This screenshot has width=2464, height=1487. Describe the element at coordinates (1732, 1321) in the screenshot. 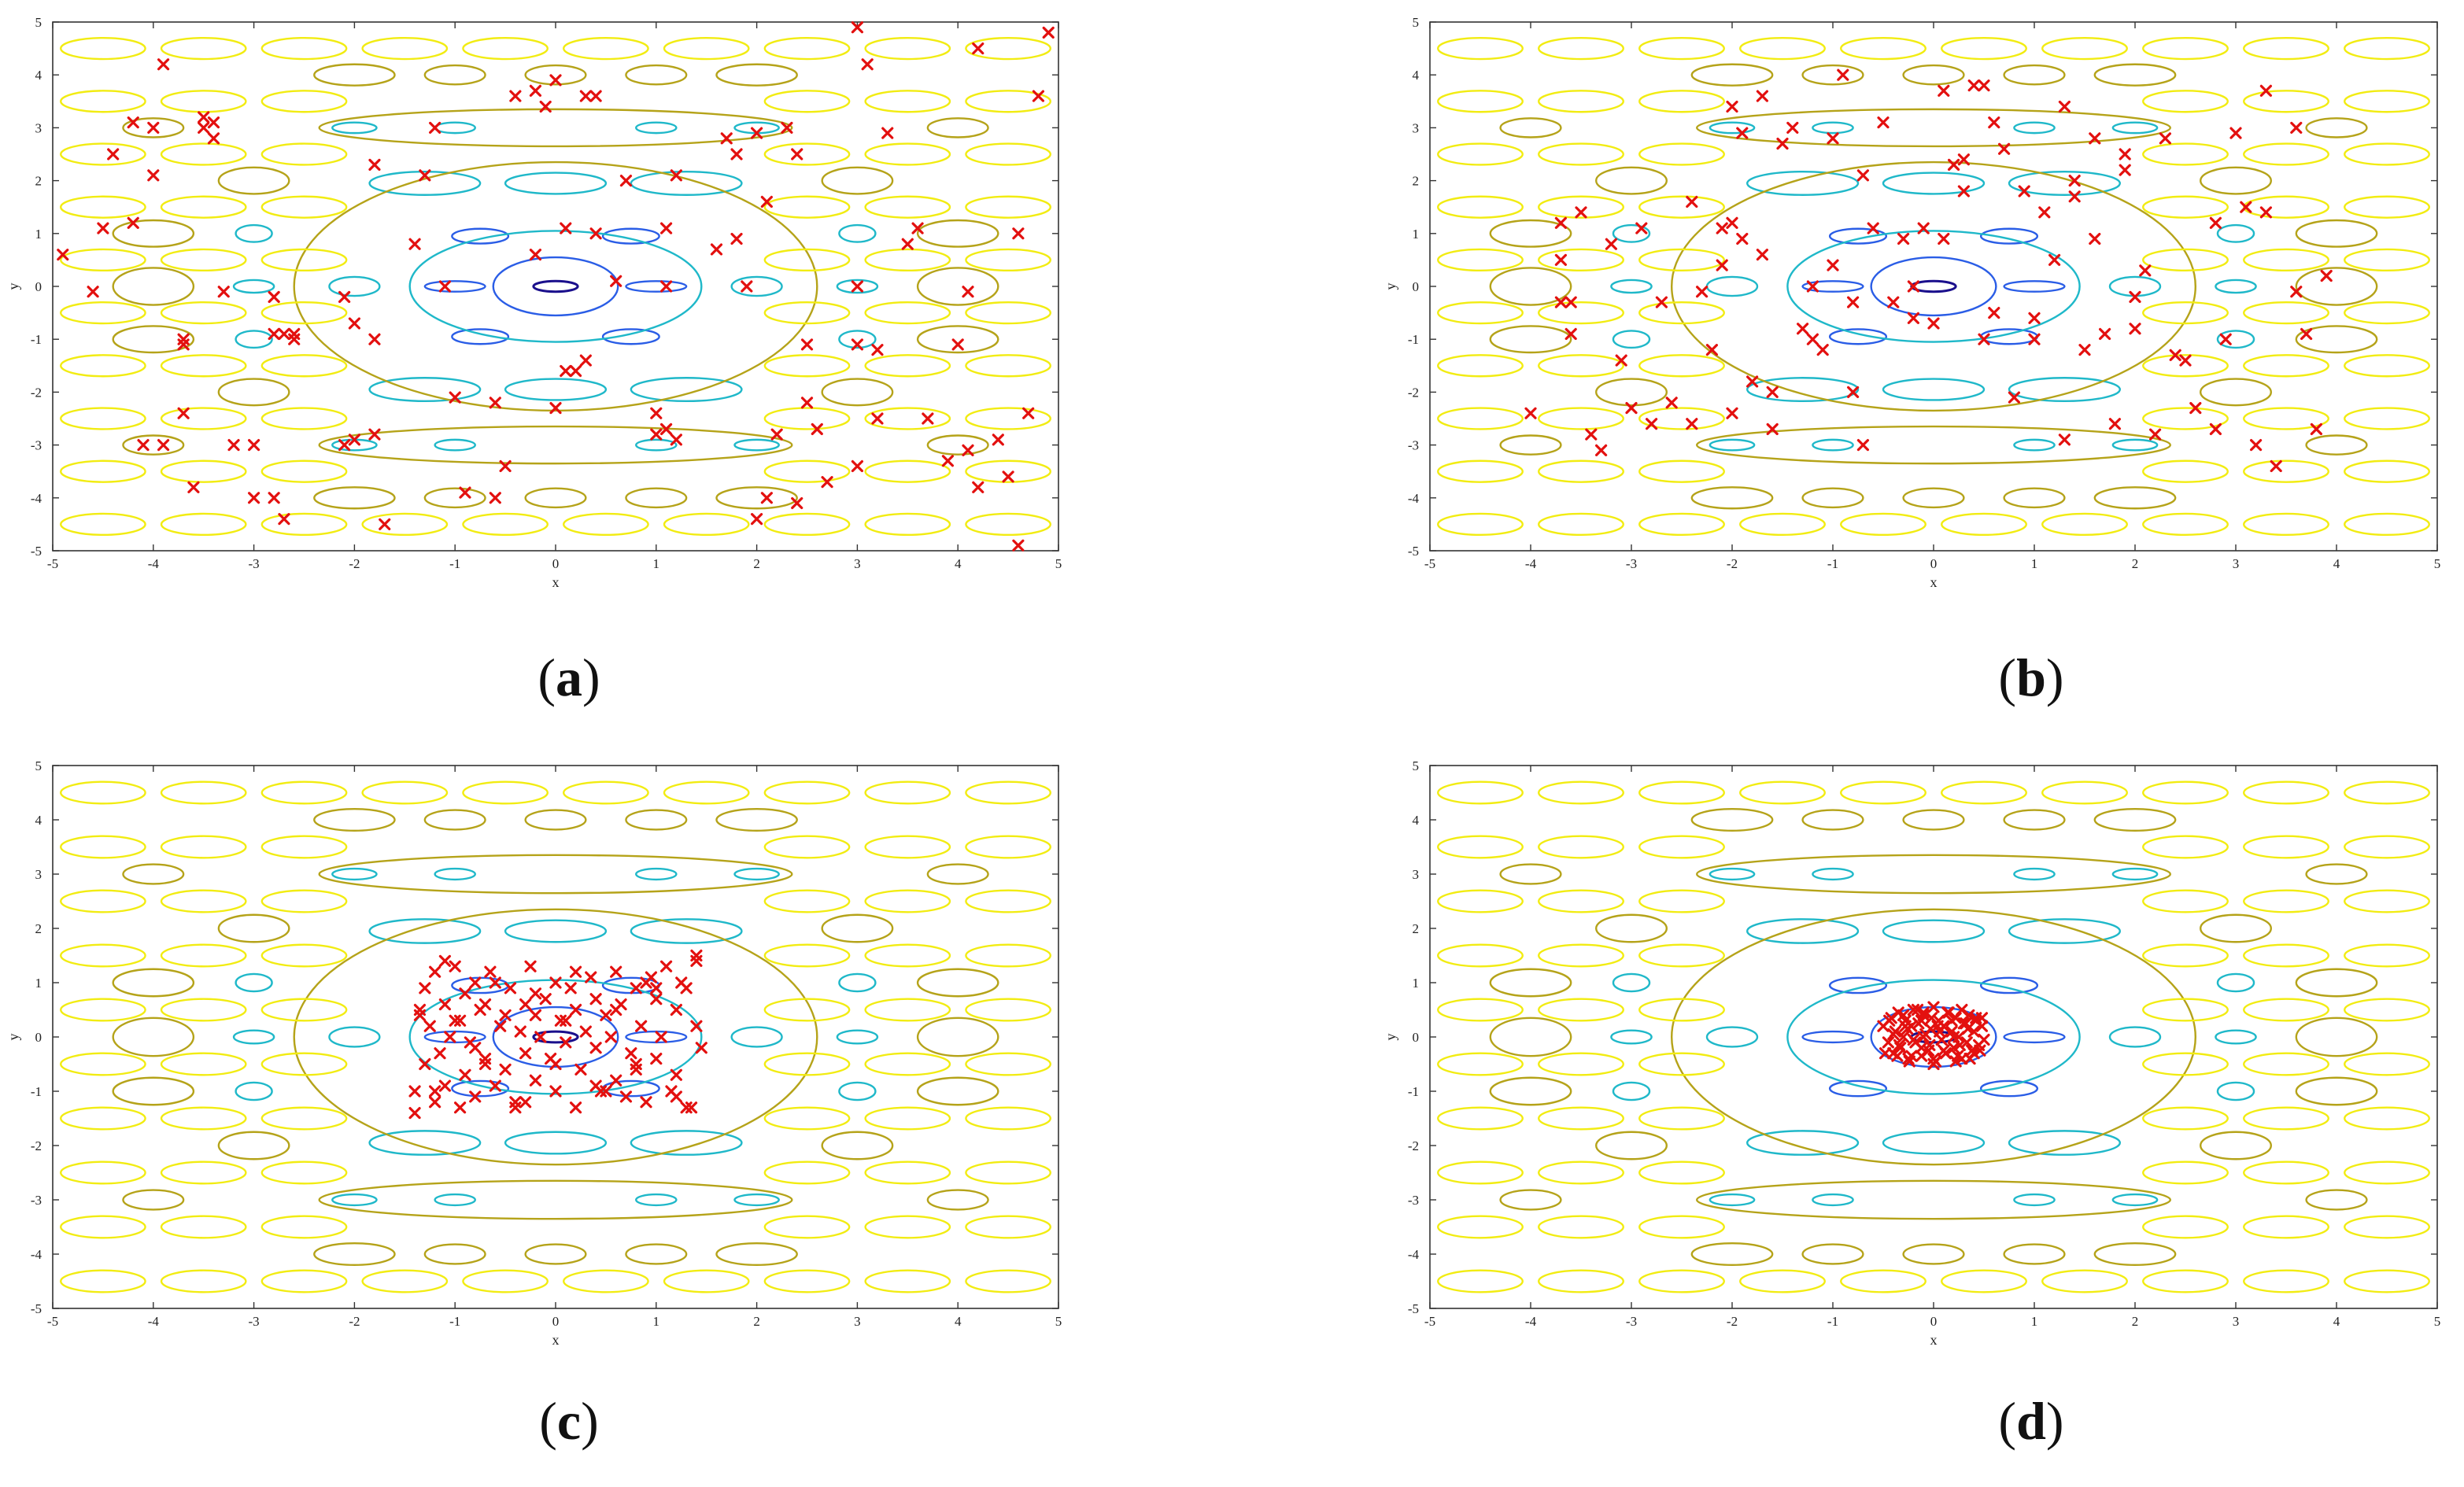

I see `x-tick-label: -2` at that location.